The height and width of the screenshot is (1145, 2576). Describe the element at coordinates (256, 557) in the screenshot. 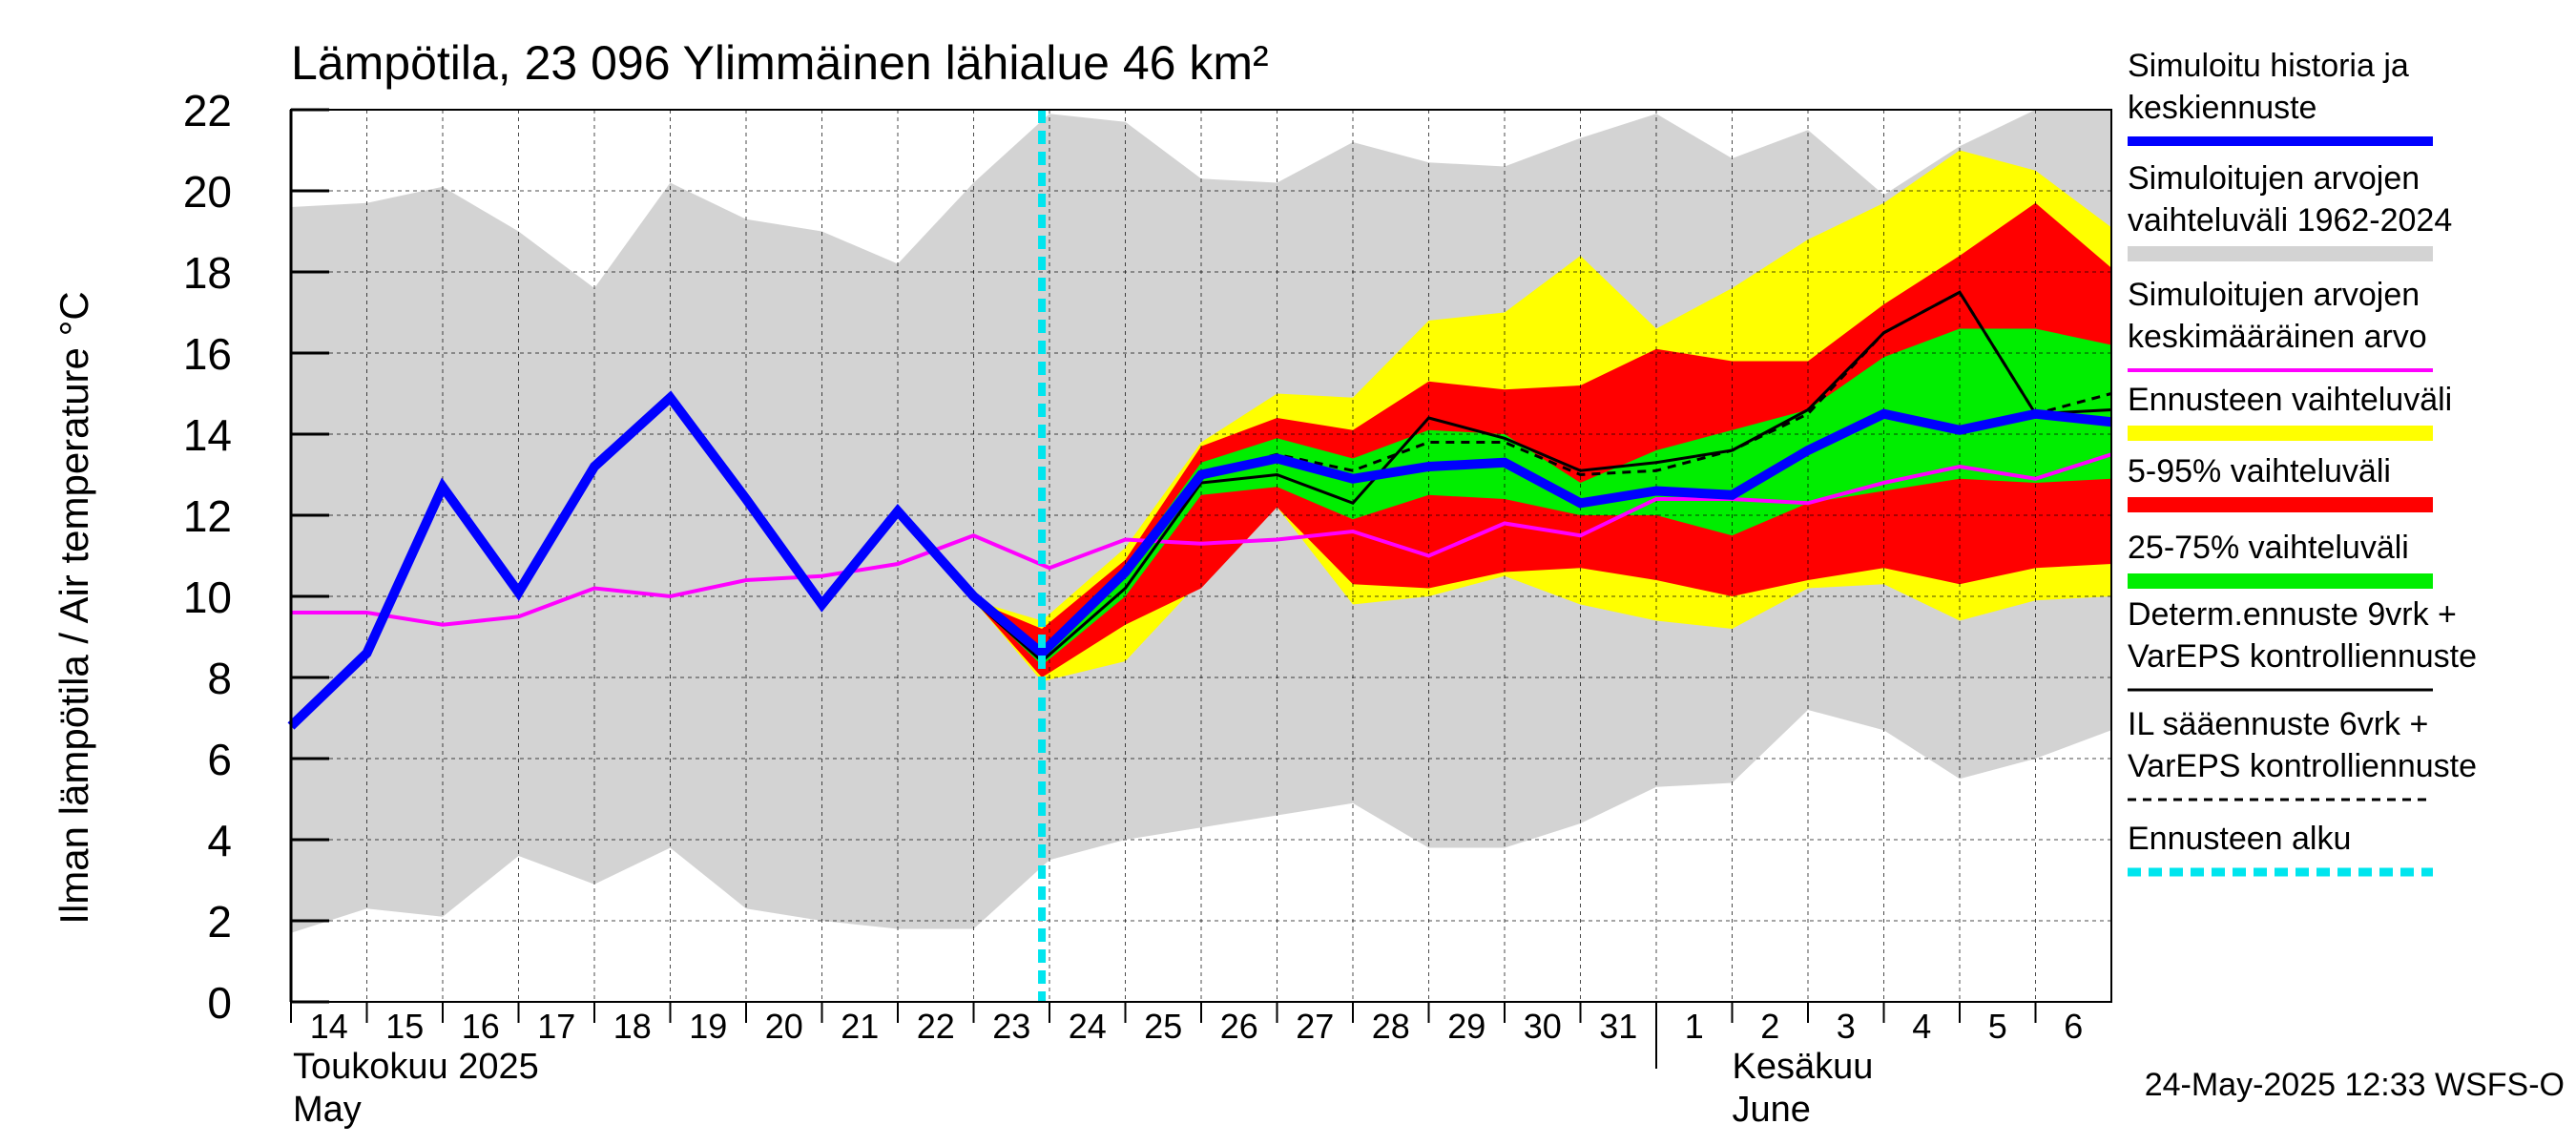

I see `y-axis-ticks: 0 2 4 6 8 10 12 14 16 18 20 22` at that location.